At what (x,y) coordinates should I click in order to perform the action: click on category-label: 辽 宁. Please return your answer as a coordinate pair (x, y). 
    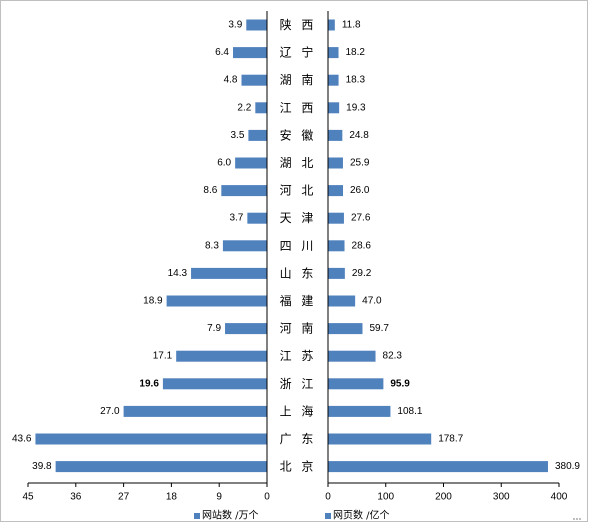
    Looking at the image, I should click on (298, 52).